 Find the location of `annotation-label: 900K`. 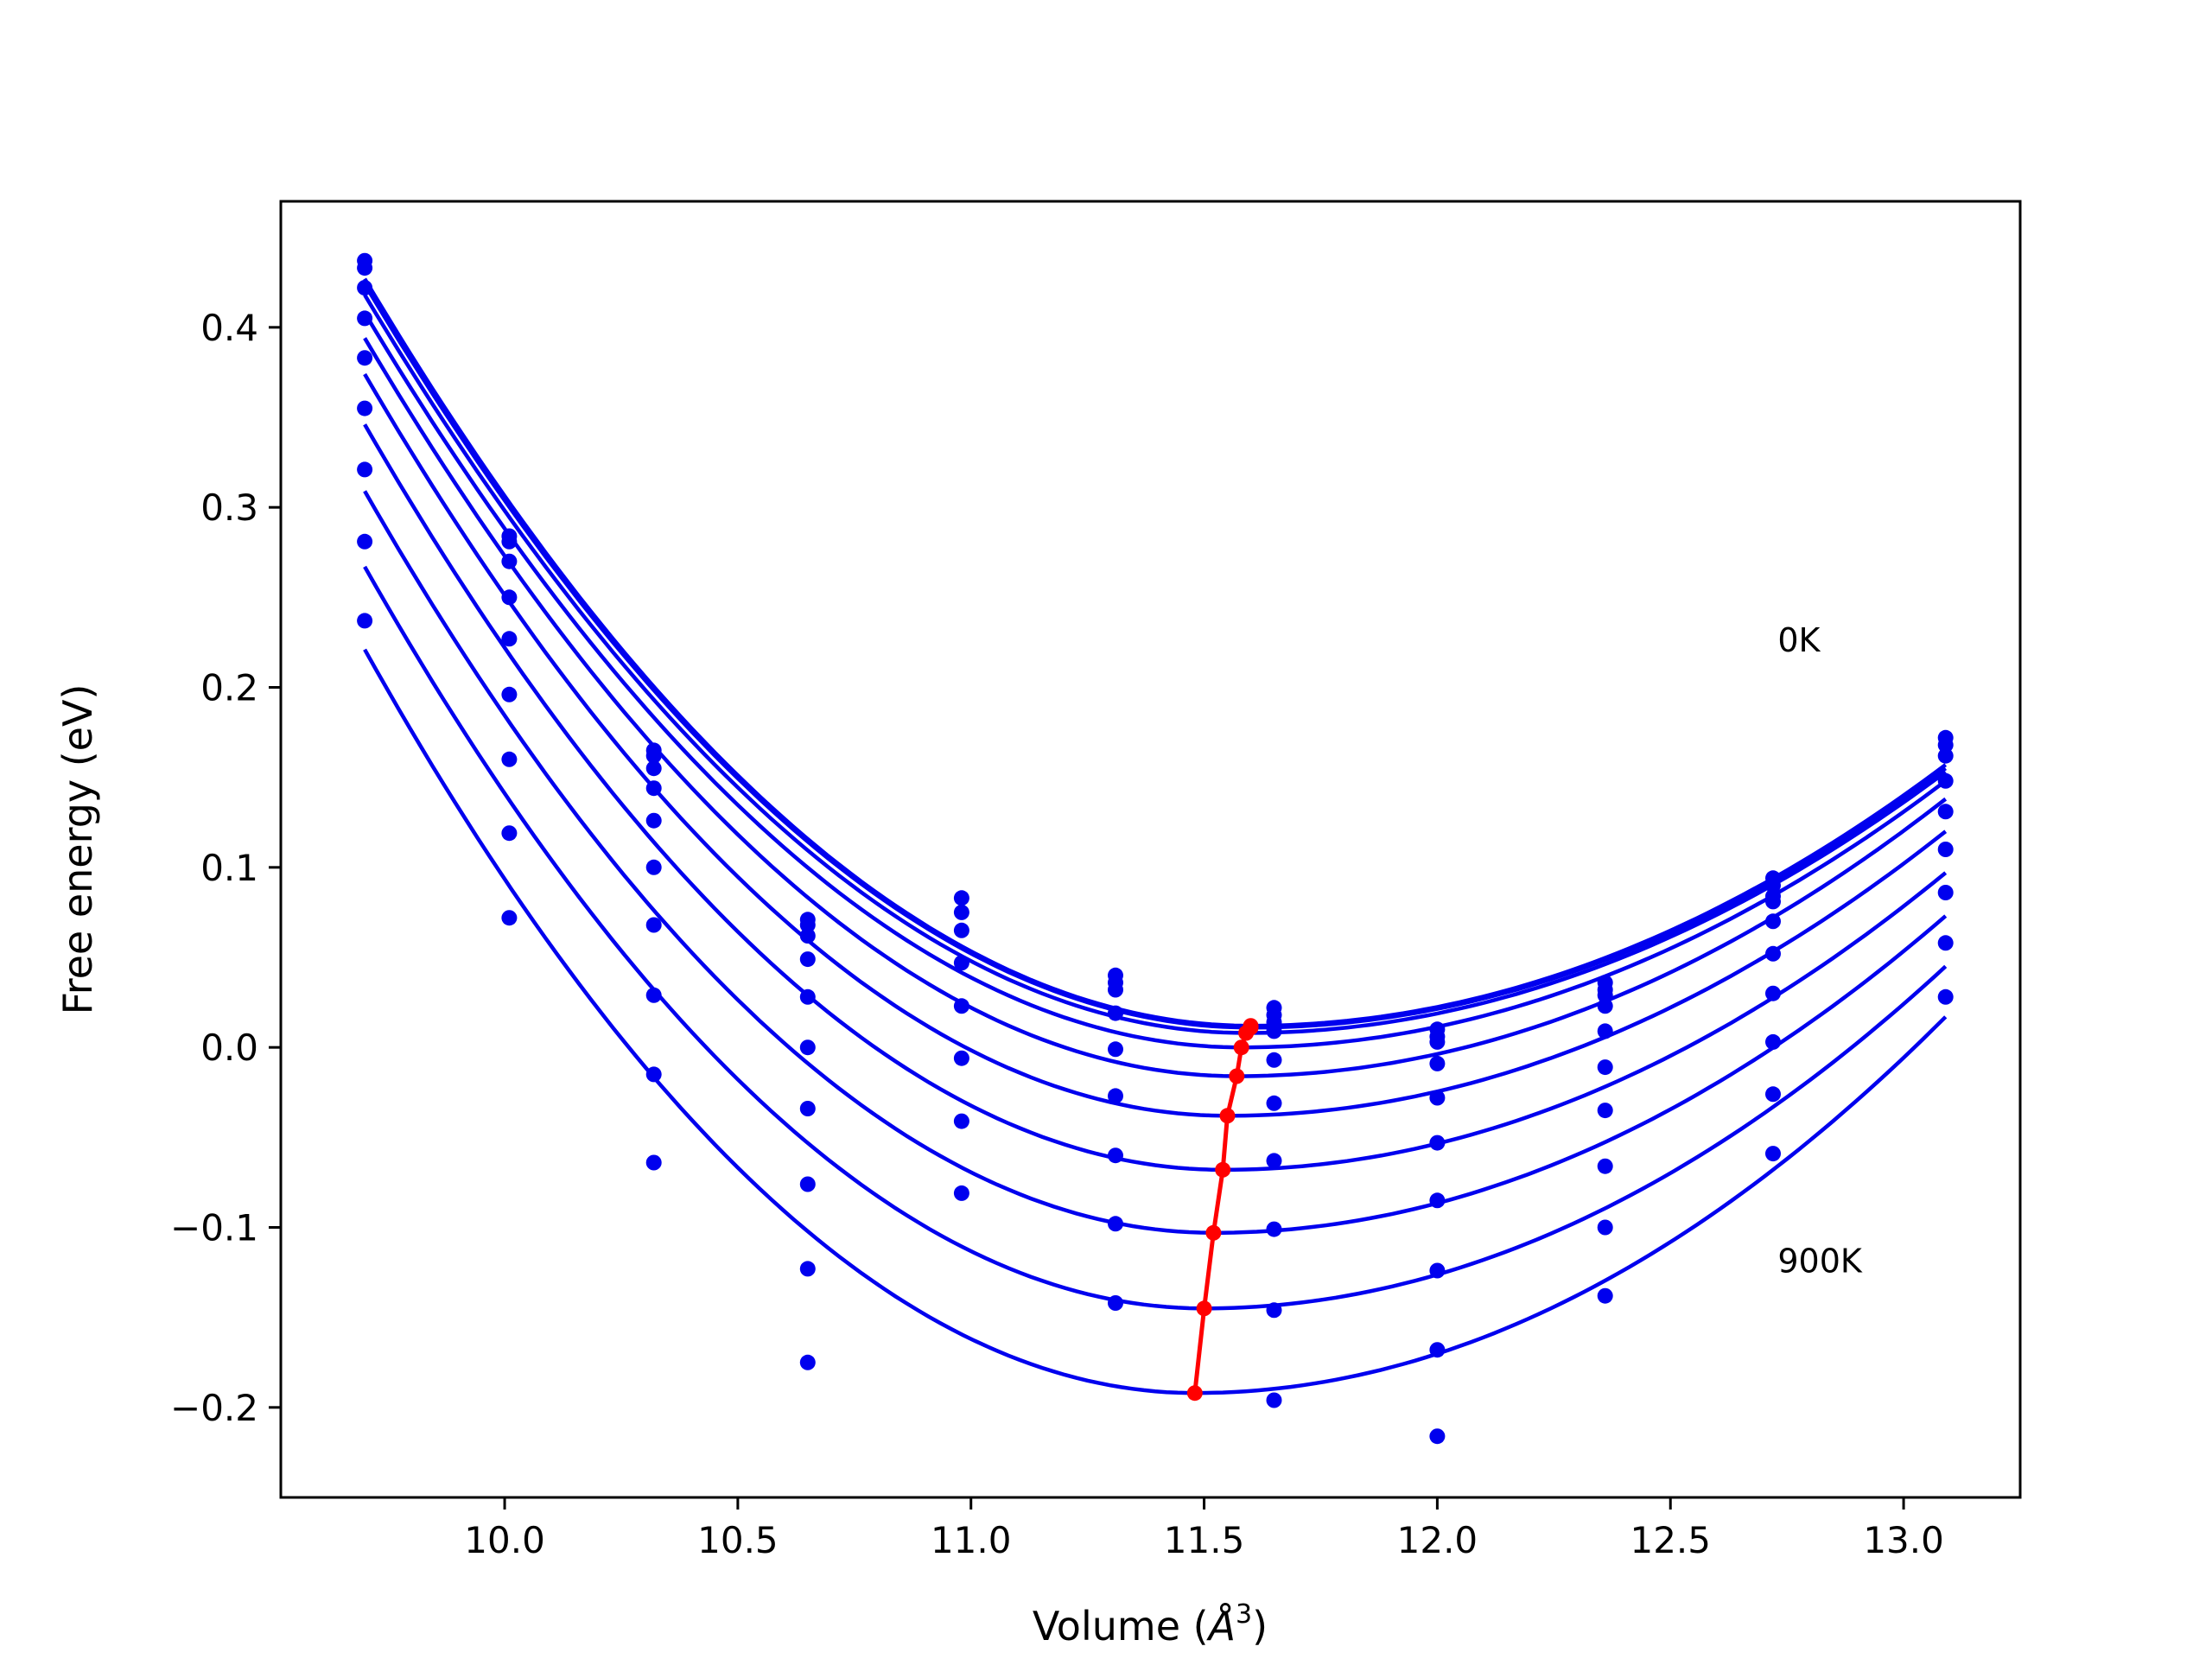

annotation-label: 900K is located at coordinates (1820, 1262).